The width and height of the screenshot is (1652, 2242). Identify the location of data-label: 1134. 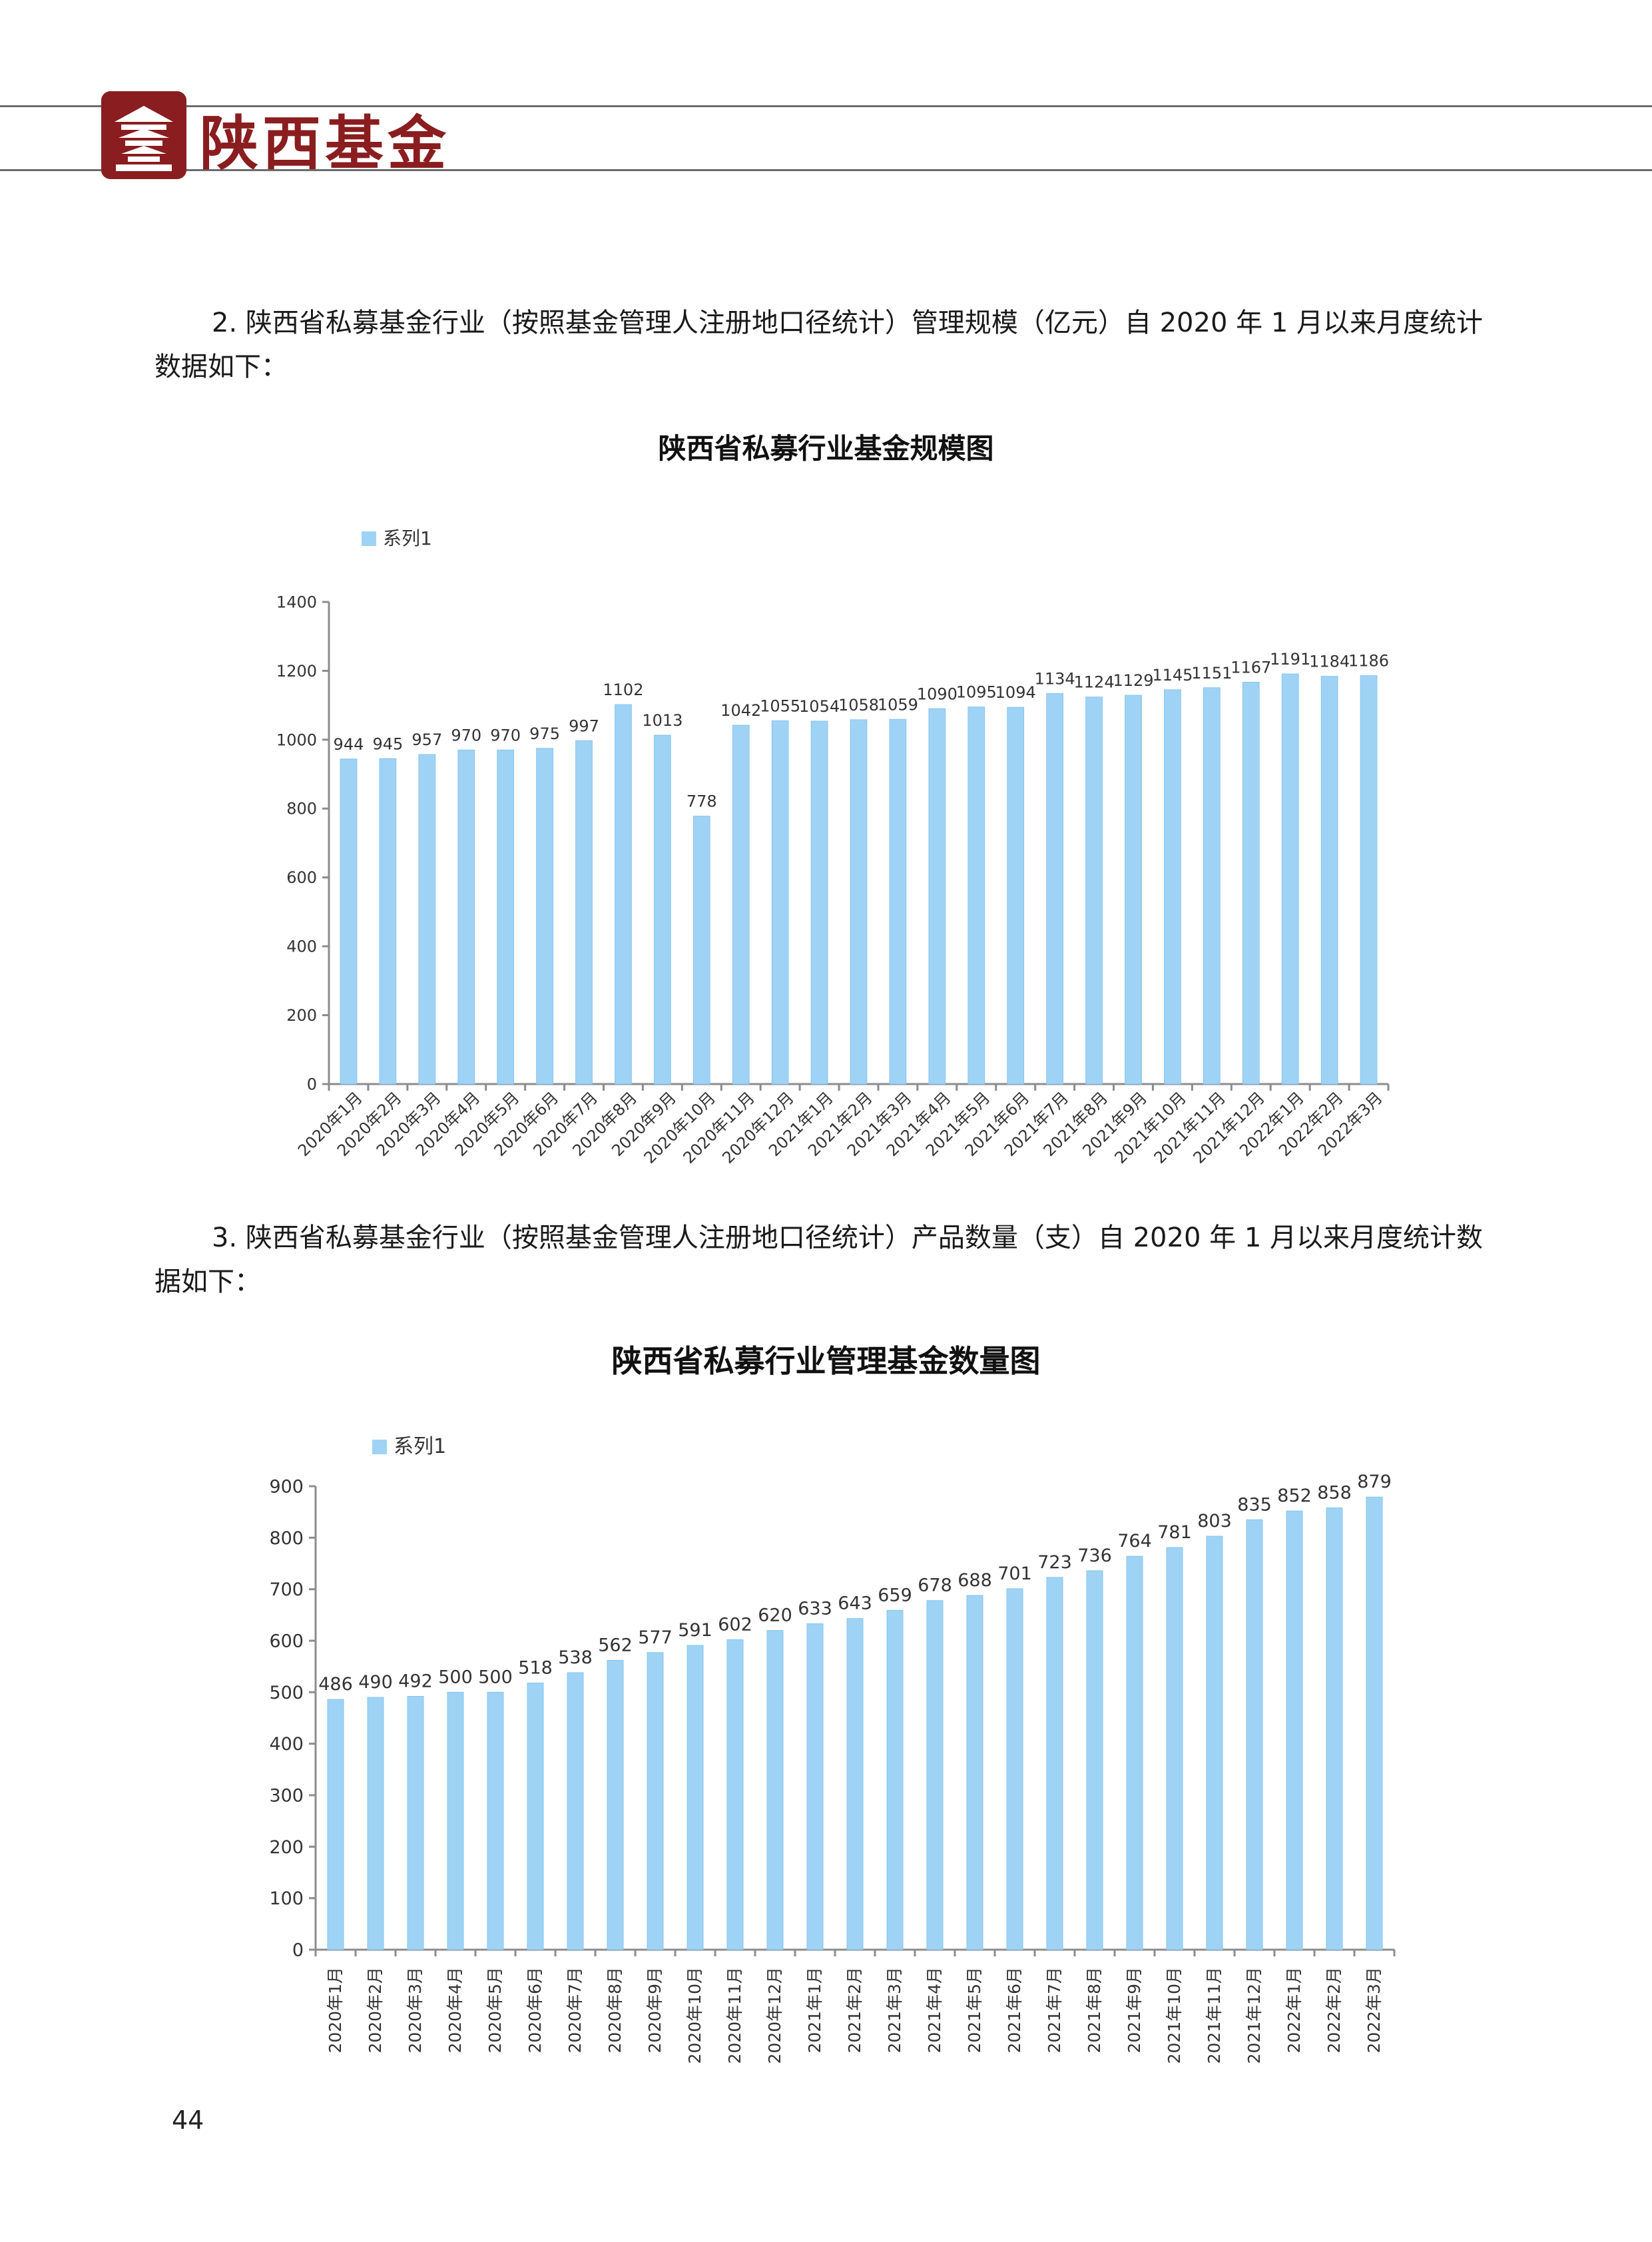
(1055, 680).